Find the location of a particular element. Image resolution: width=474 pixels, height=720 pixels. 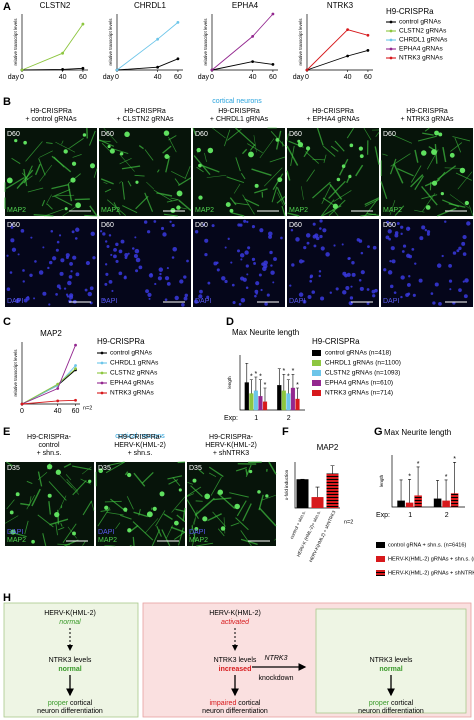

legend-swatch is located at coordinates (316, 393).